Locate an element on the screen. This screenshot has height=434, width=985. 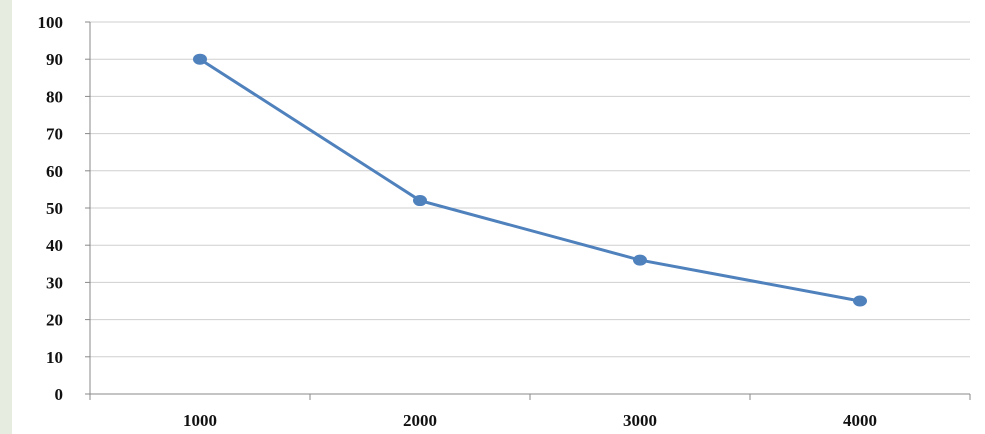
y-tick-label: 10 is located at coordinates (54, 357).